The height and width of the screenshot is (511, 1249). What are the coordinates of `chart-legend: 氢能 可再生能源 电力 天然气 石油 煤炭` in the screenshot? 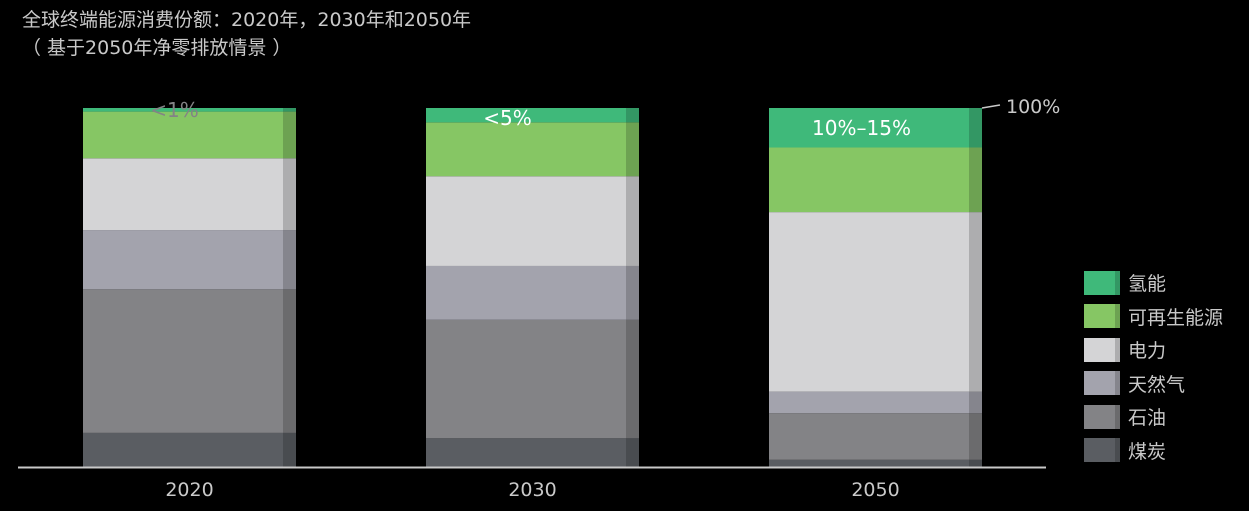 It's located at (1166, 366).